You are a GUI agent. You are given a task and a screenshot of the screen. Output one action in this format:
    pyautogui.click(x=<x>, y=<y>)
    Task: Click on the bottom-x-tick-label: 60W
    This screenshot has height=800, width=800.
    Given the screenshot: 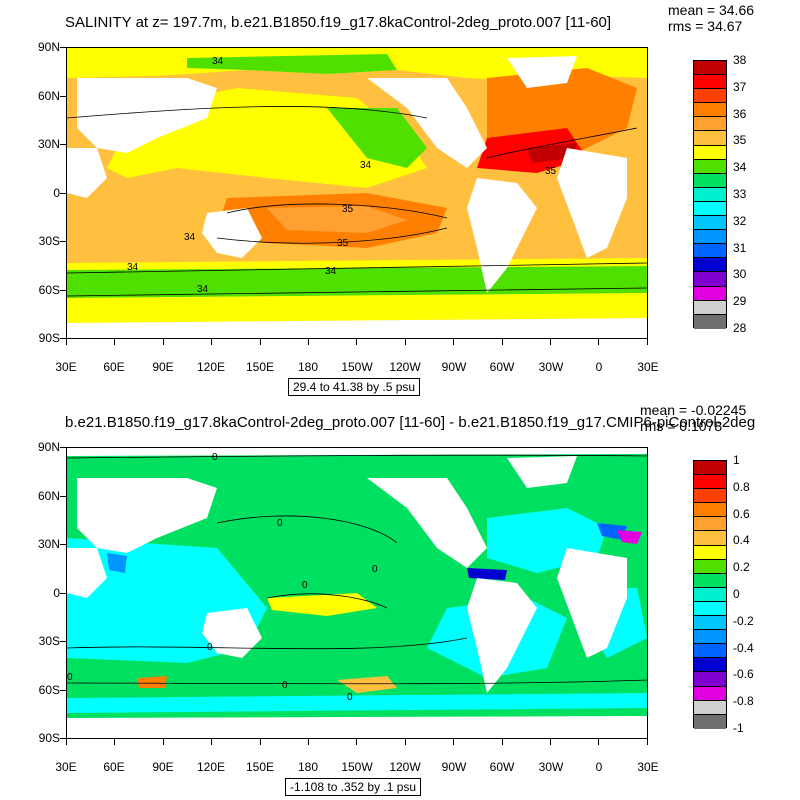 What is the action you would take?
    pyautogui.click(x=502, y=767)
    